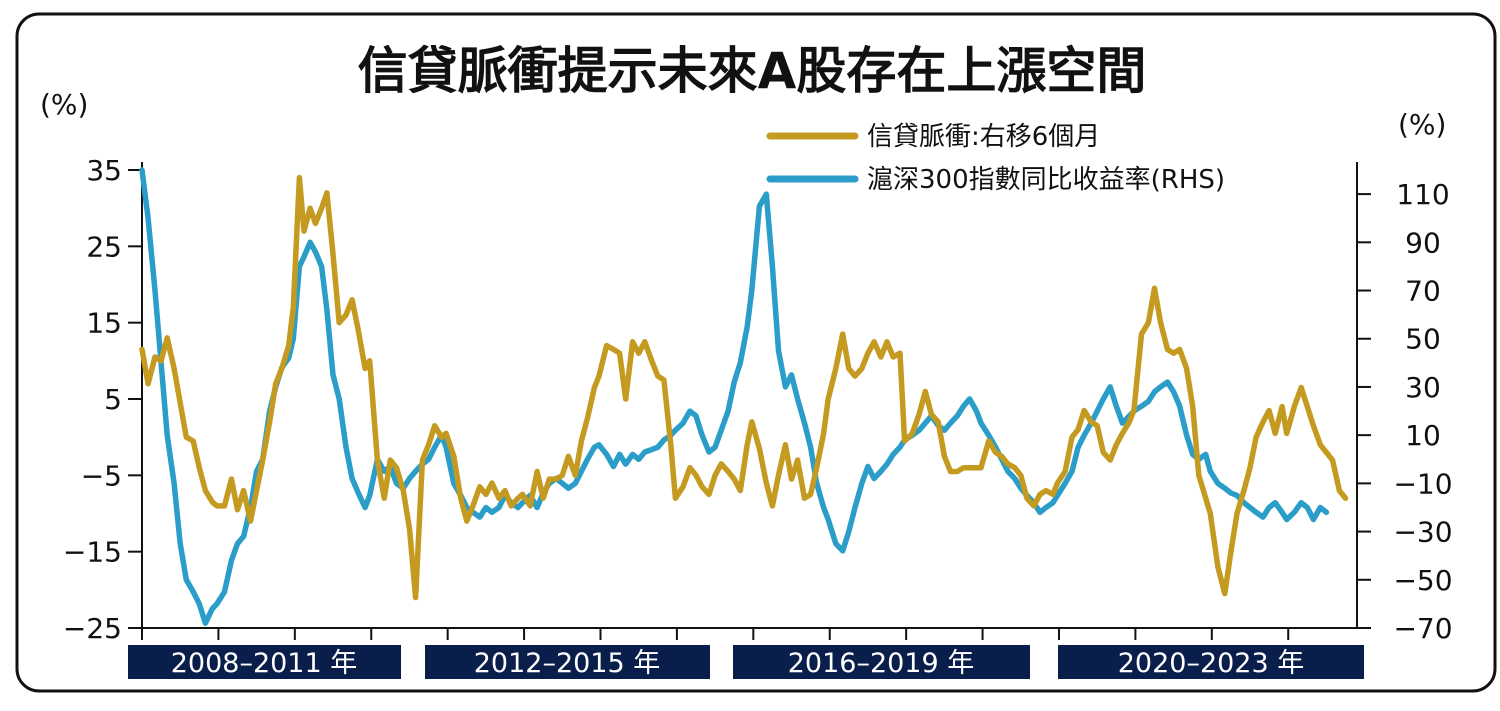 This screenshot has height=711, width=1500. I want to click on right-axis: 110 90 70 50 30 10 −10 −30 −50 −70, so click(1404, 403).